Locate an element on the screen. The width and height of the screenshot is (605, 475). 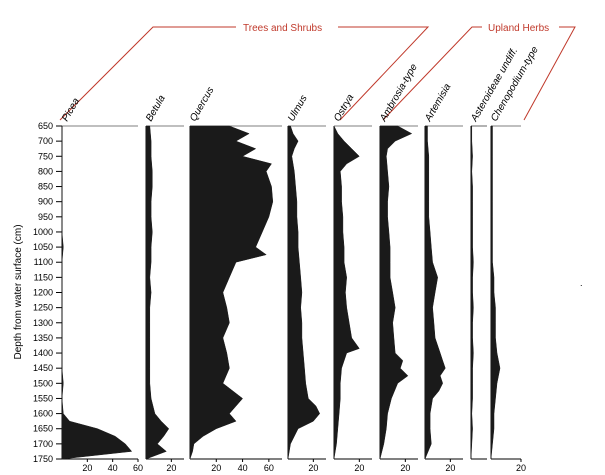
area-picea is located at coordinates (97, 293).